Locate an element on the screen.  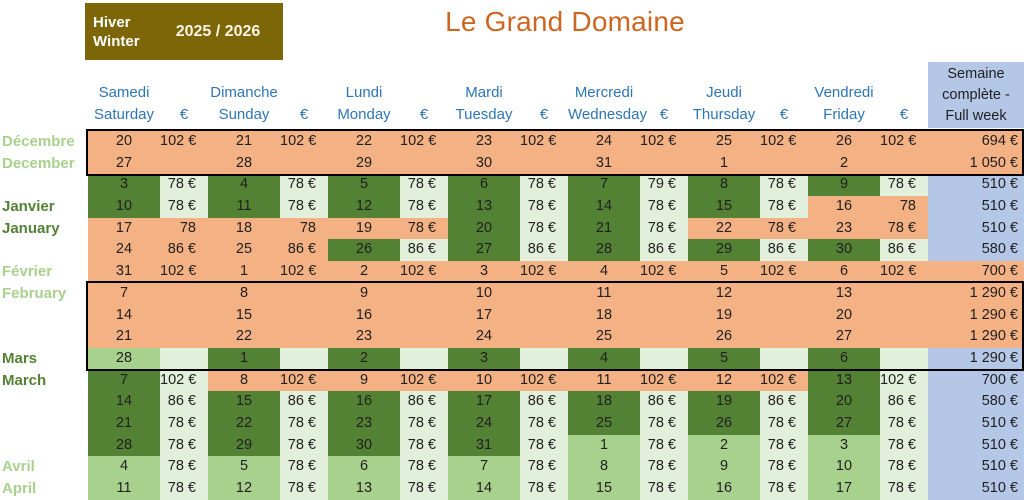
table-row: 14 15 16 17 18 19 20 1 290 € is located at coordinates (512, 315).